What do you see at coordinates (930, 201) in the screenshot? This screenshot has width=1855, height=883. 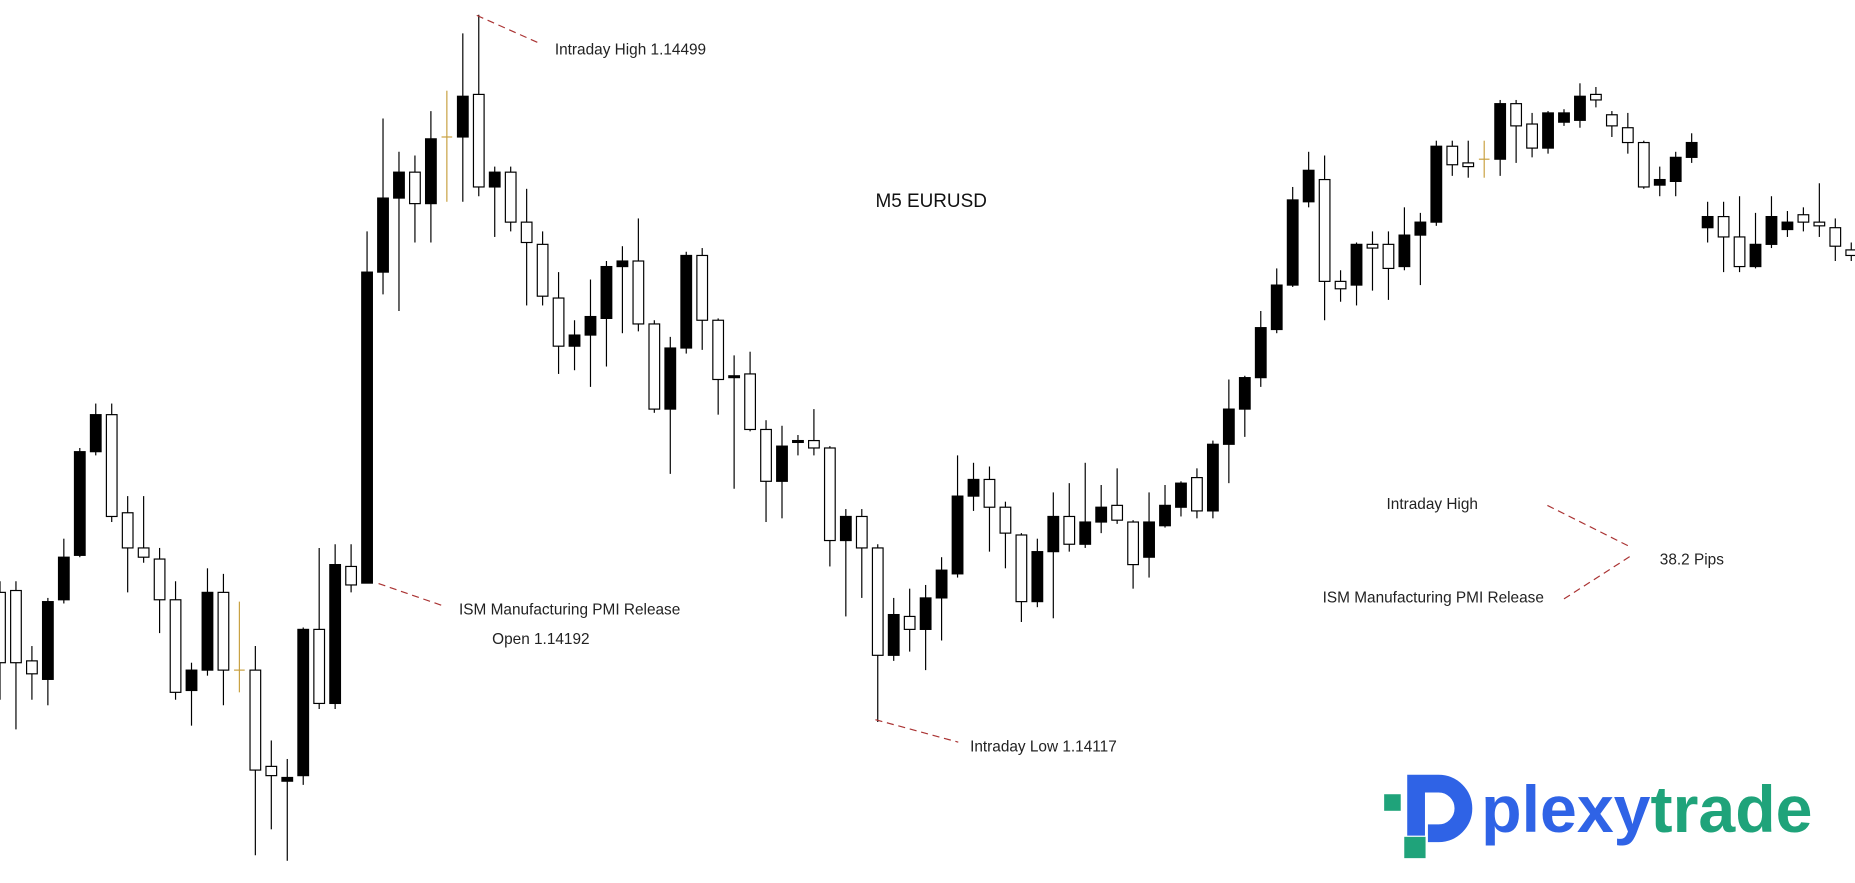 I see `chart-title: M5 EURUSD` at bounding box center [930, 201].